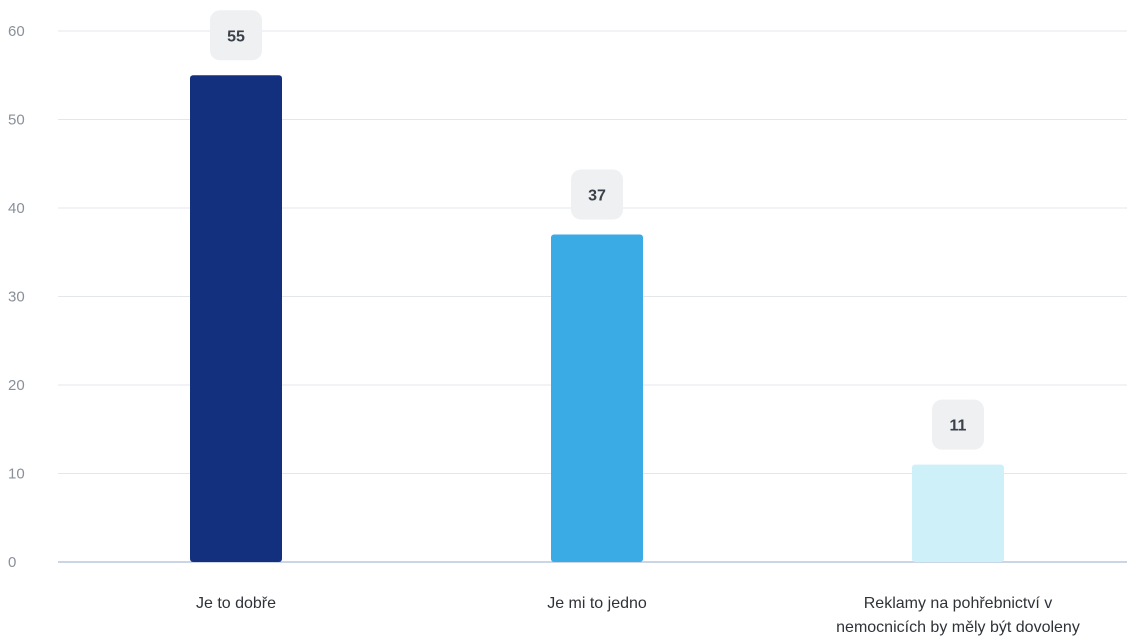  I want to click on x-tick-label: Je mi to jedno, so click(597, 603).